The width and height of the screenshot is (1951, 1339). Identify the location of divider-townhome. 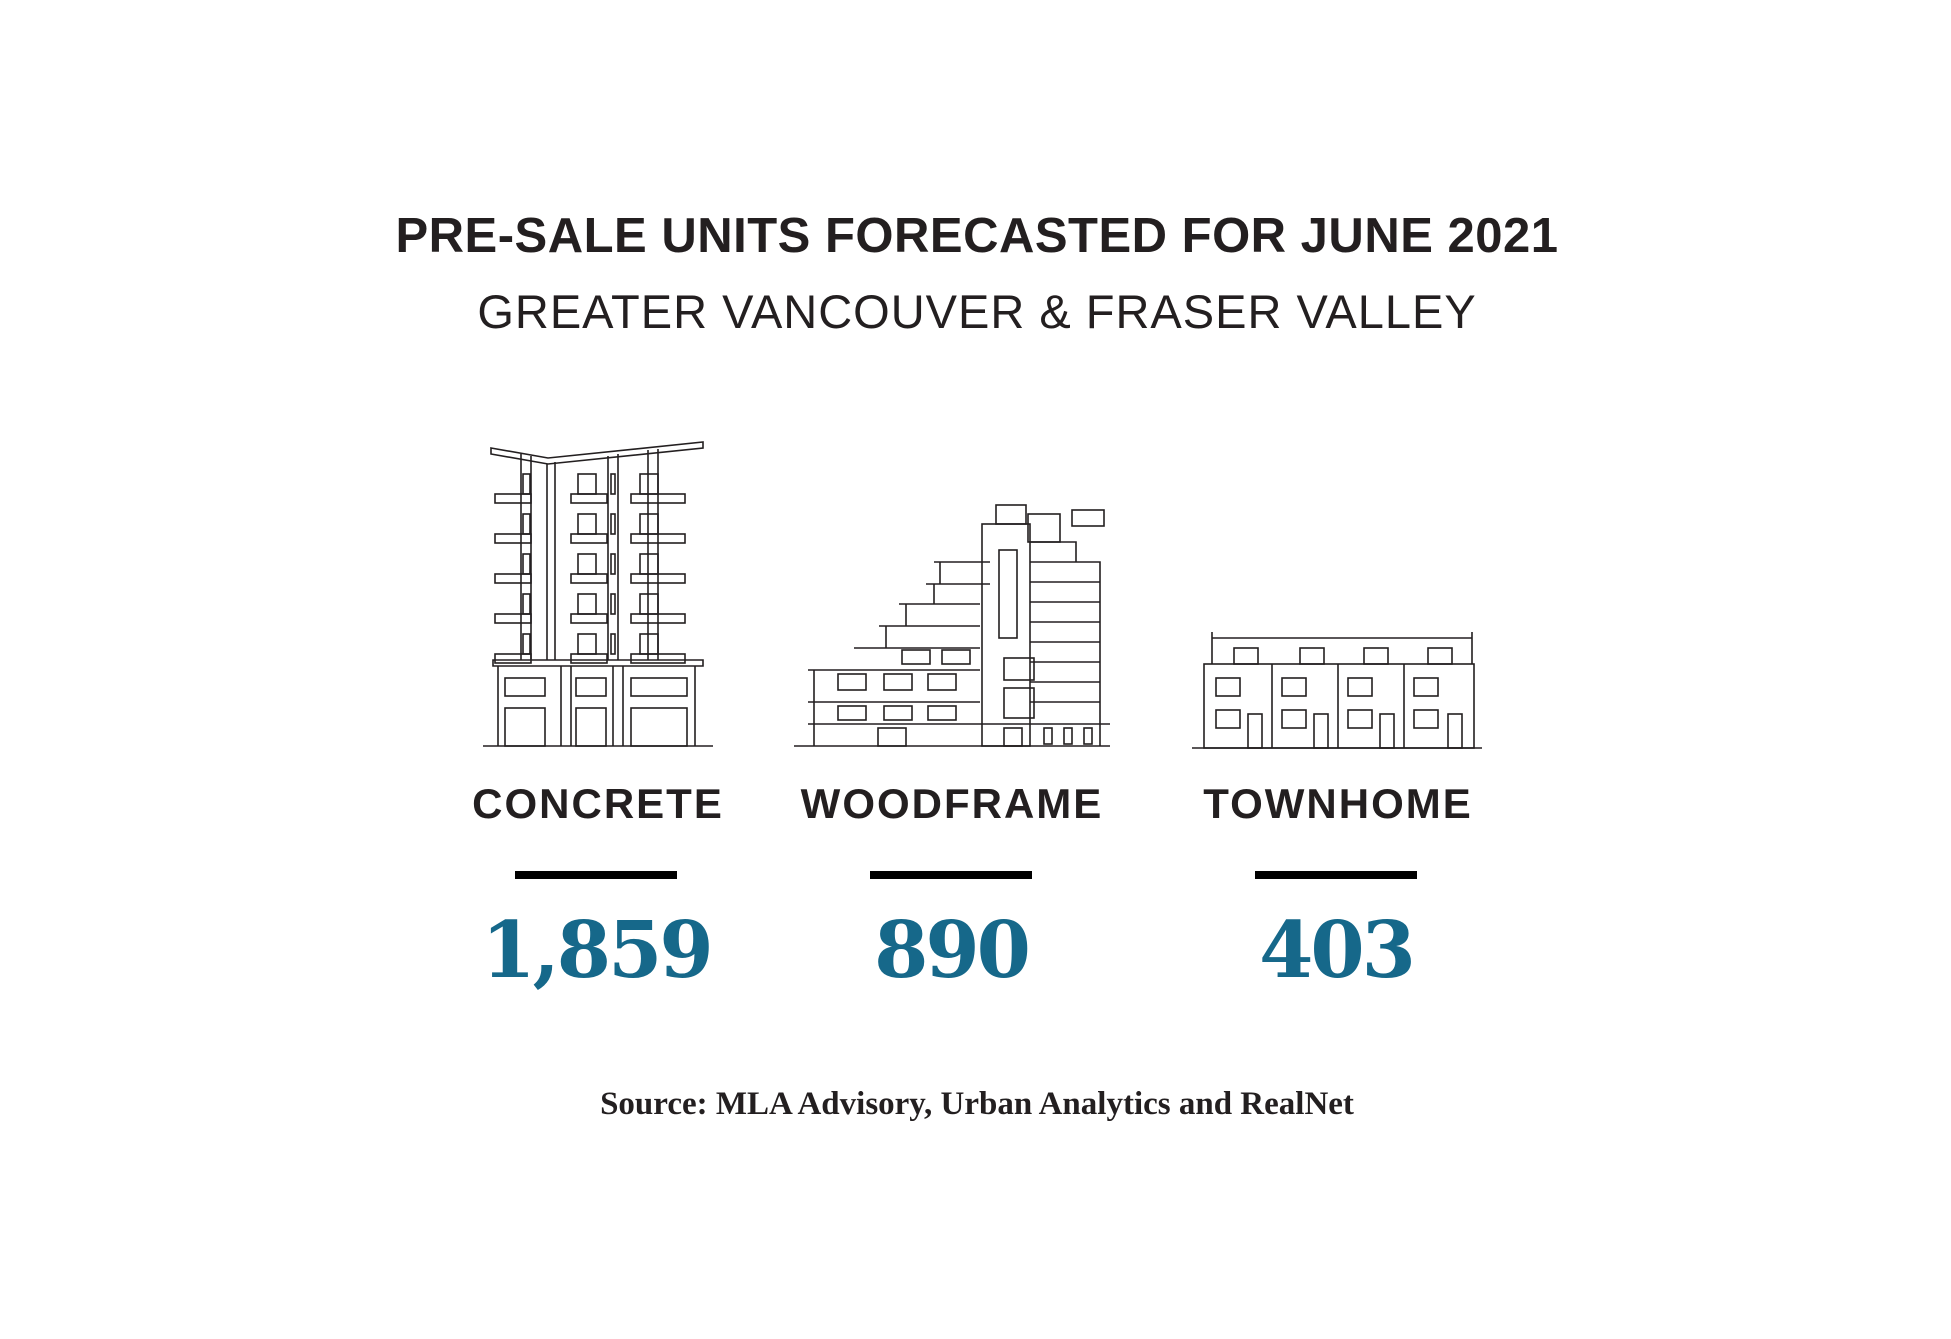
(1336, 875).